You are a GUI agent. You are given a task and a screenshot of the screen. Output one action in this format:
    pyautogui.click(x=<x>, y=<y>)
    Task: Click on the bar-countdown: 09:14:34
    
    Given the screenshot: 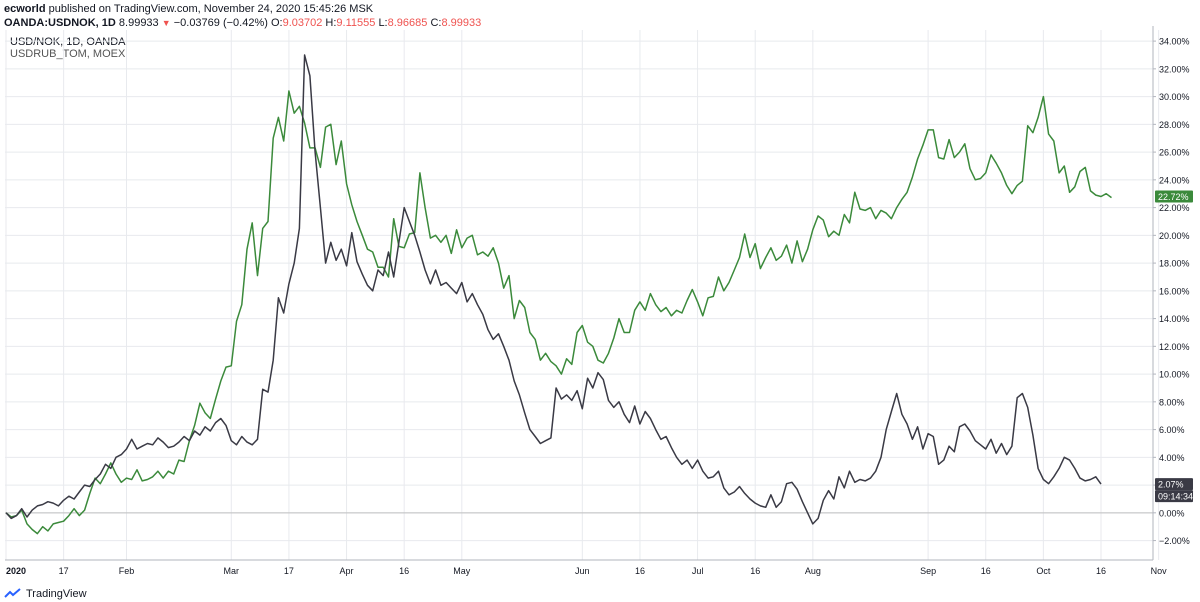 What is the action you would take?
    pyautogui.click(x=1175, y=497)
    